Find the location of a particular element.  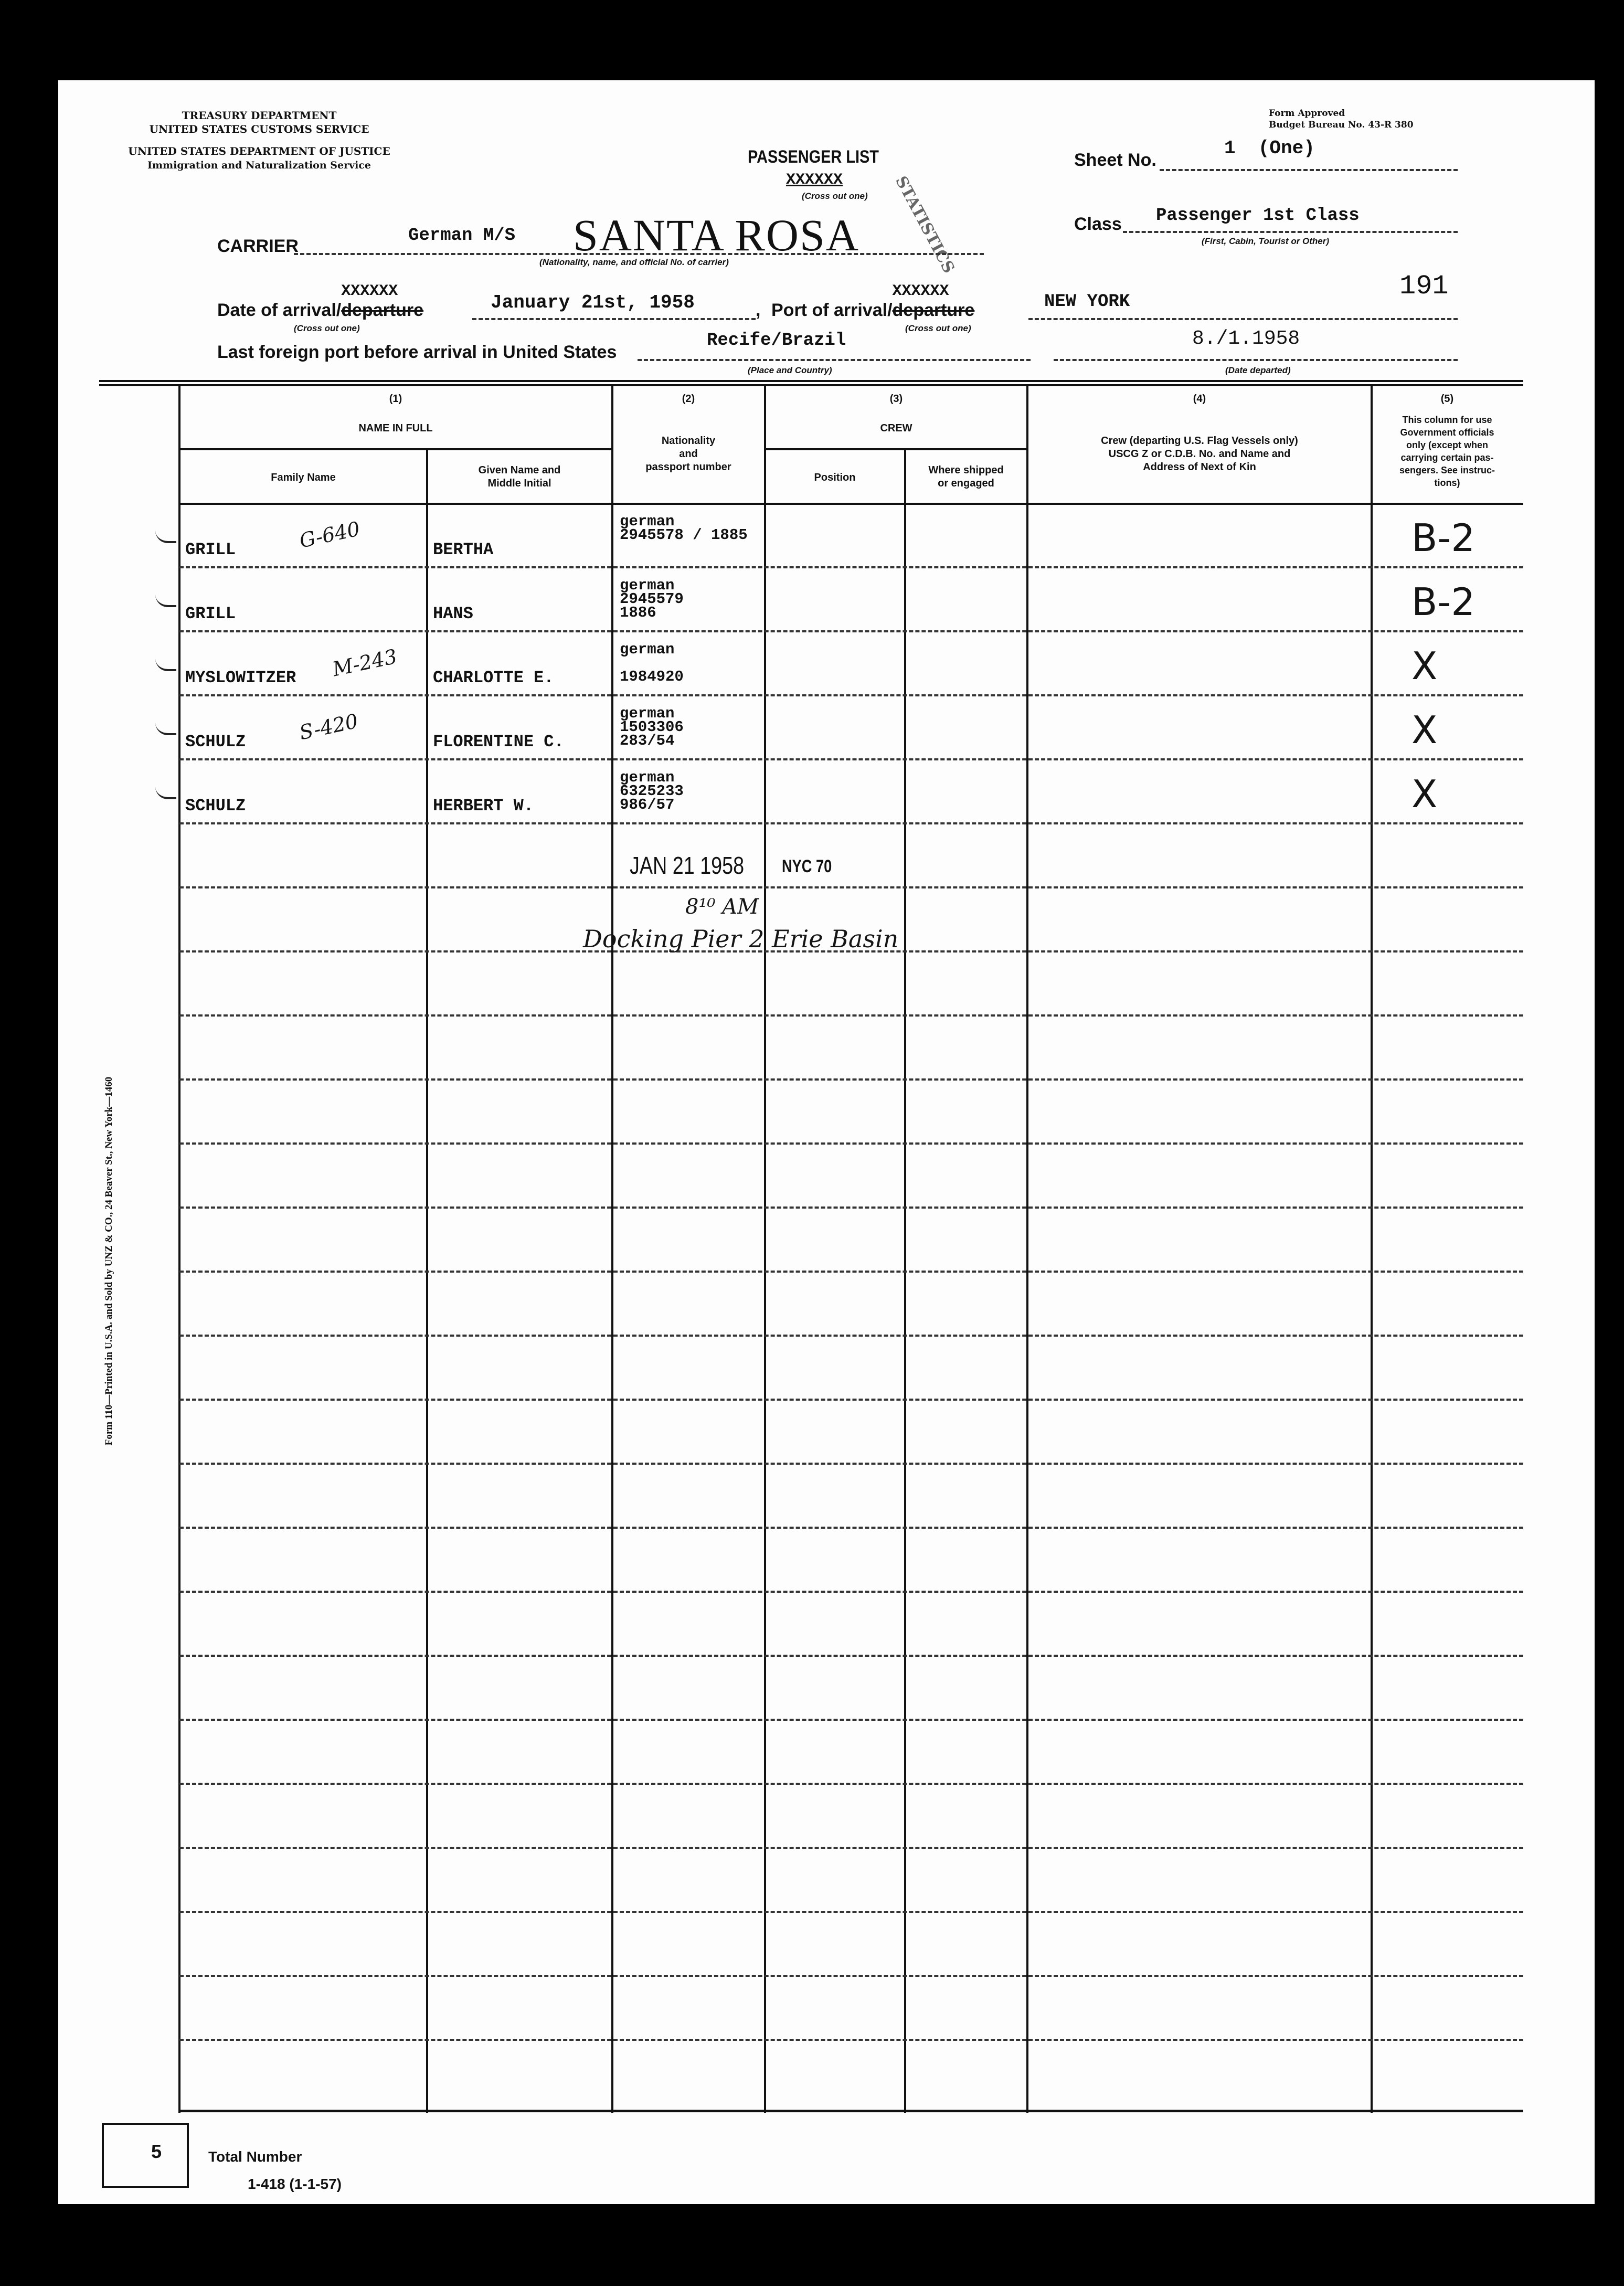

last-port-line is located at coordinates (835, 360).